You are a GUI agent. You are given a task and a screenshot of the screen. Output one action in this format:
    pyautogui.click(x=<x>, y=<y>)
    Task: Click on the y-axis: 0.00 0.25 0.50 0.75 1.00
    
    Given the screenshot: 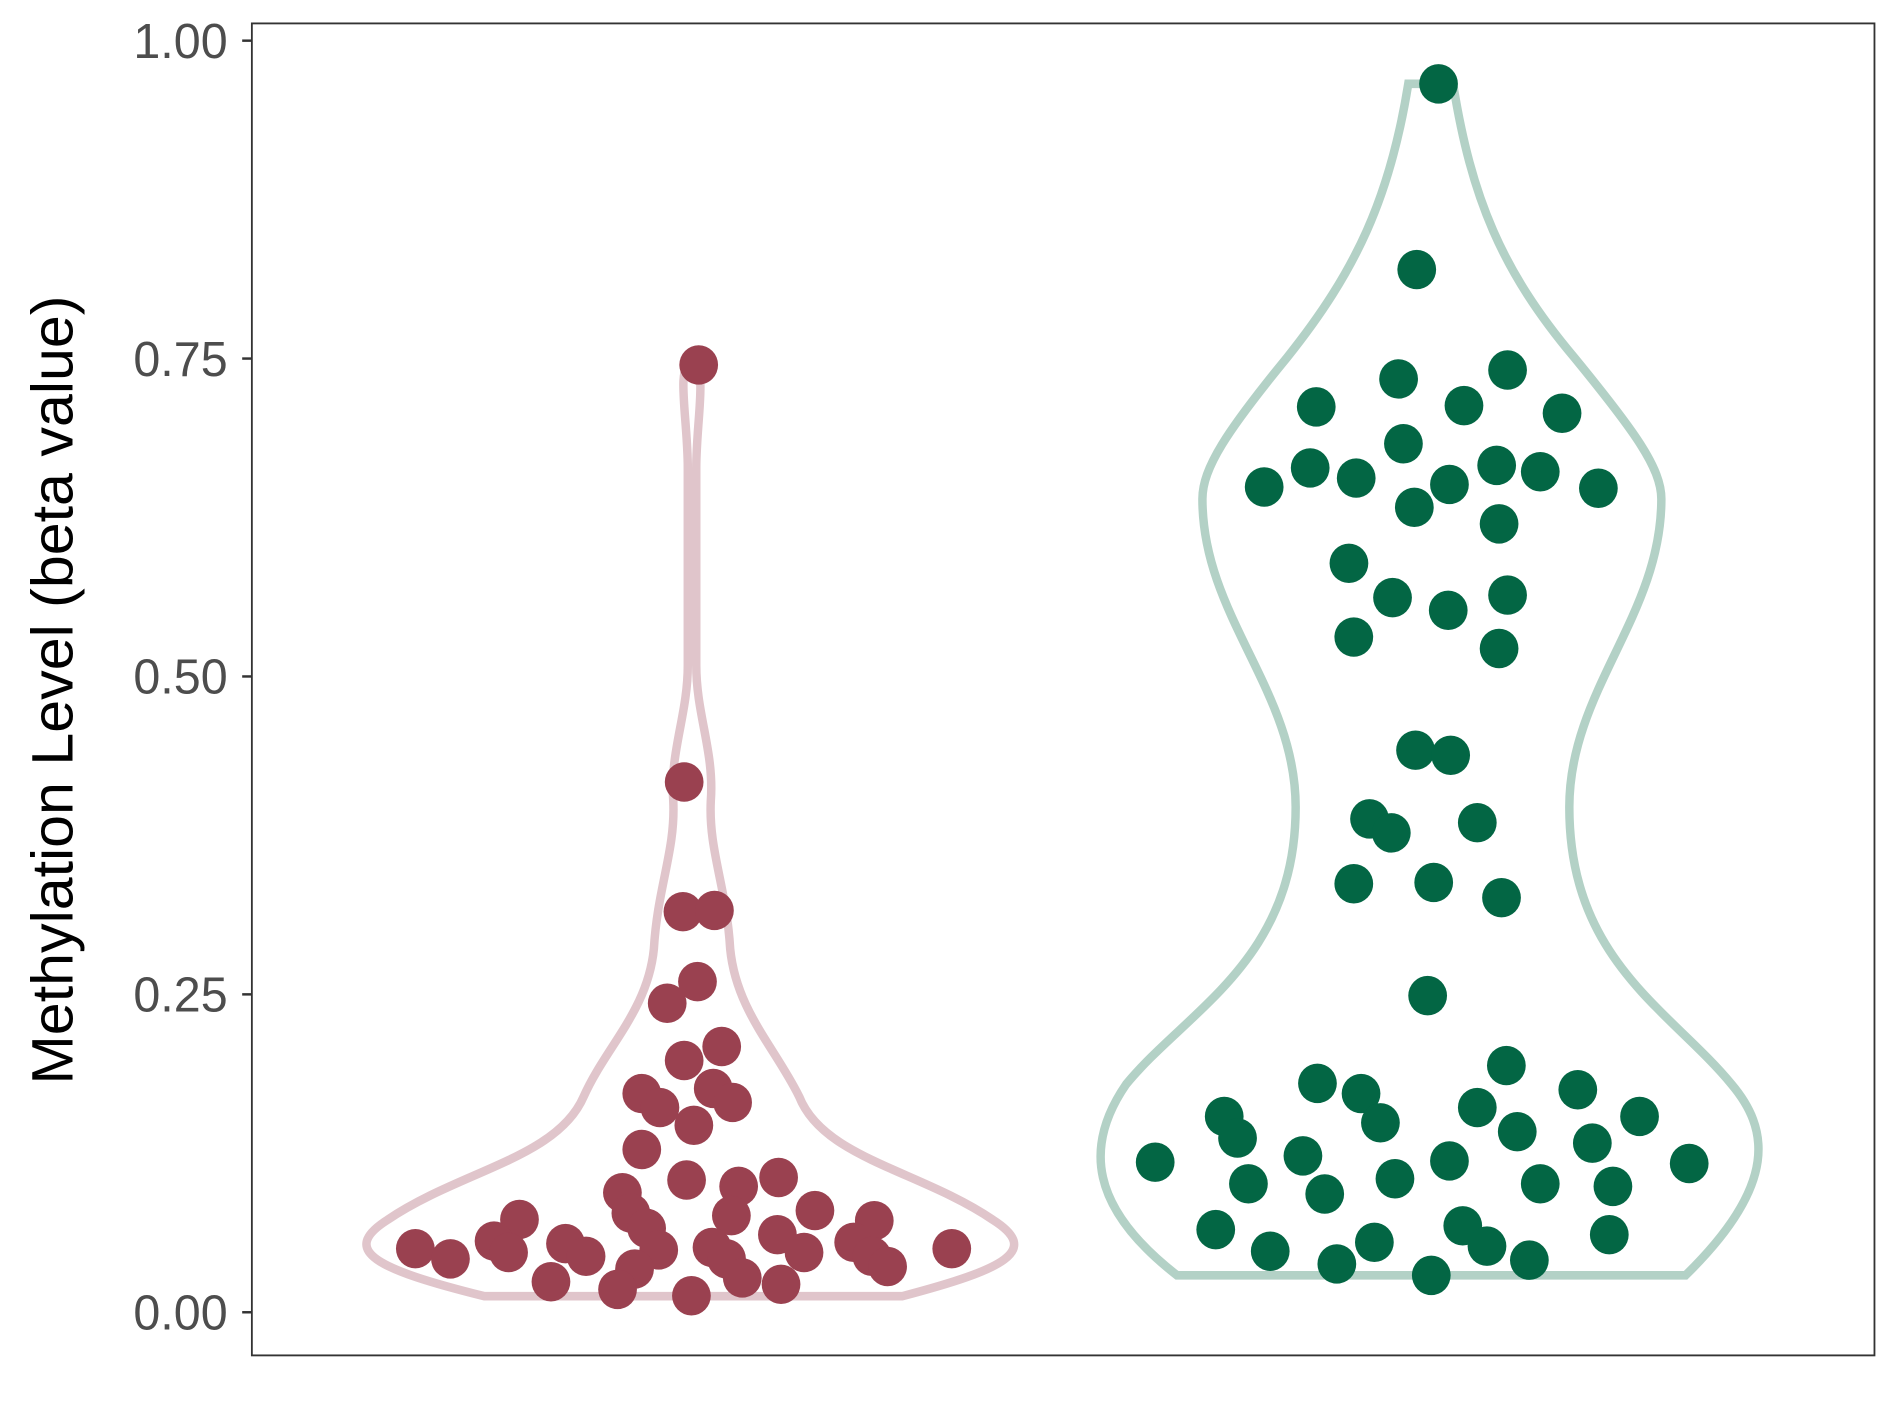 What is the action you would take?
    pyautogui.click(x=192, y=678)
    